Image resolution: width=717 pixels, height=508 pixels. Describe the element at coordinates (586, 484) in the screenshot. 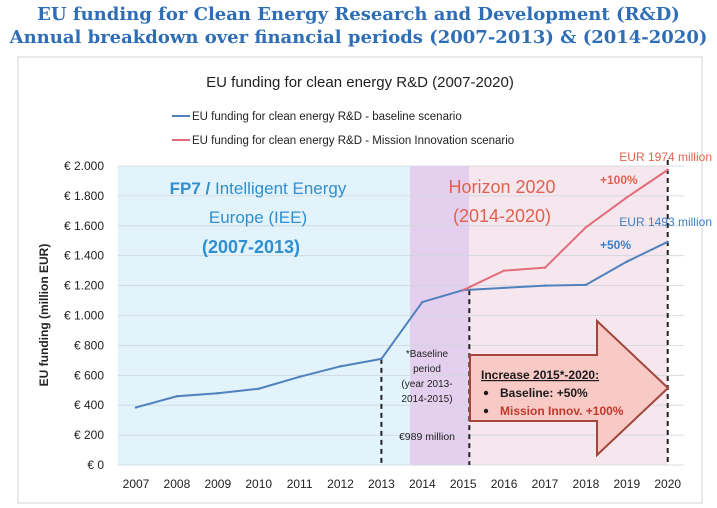

I see `x-tick-label-11: 2018` at that location.